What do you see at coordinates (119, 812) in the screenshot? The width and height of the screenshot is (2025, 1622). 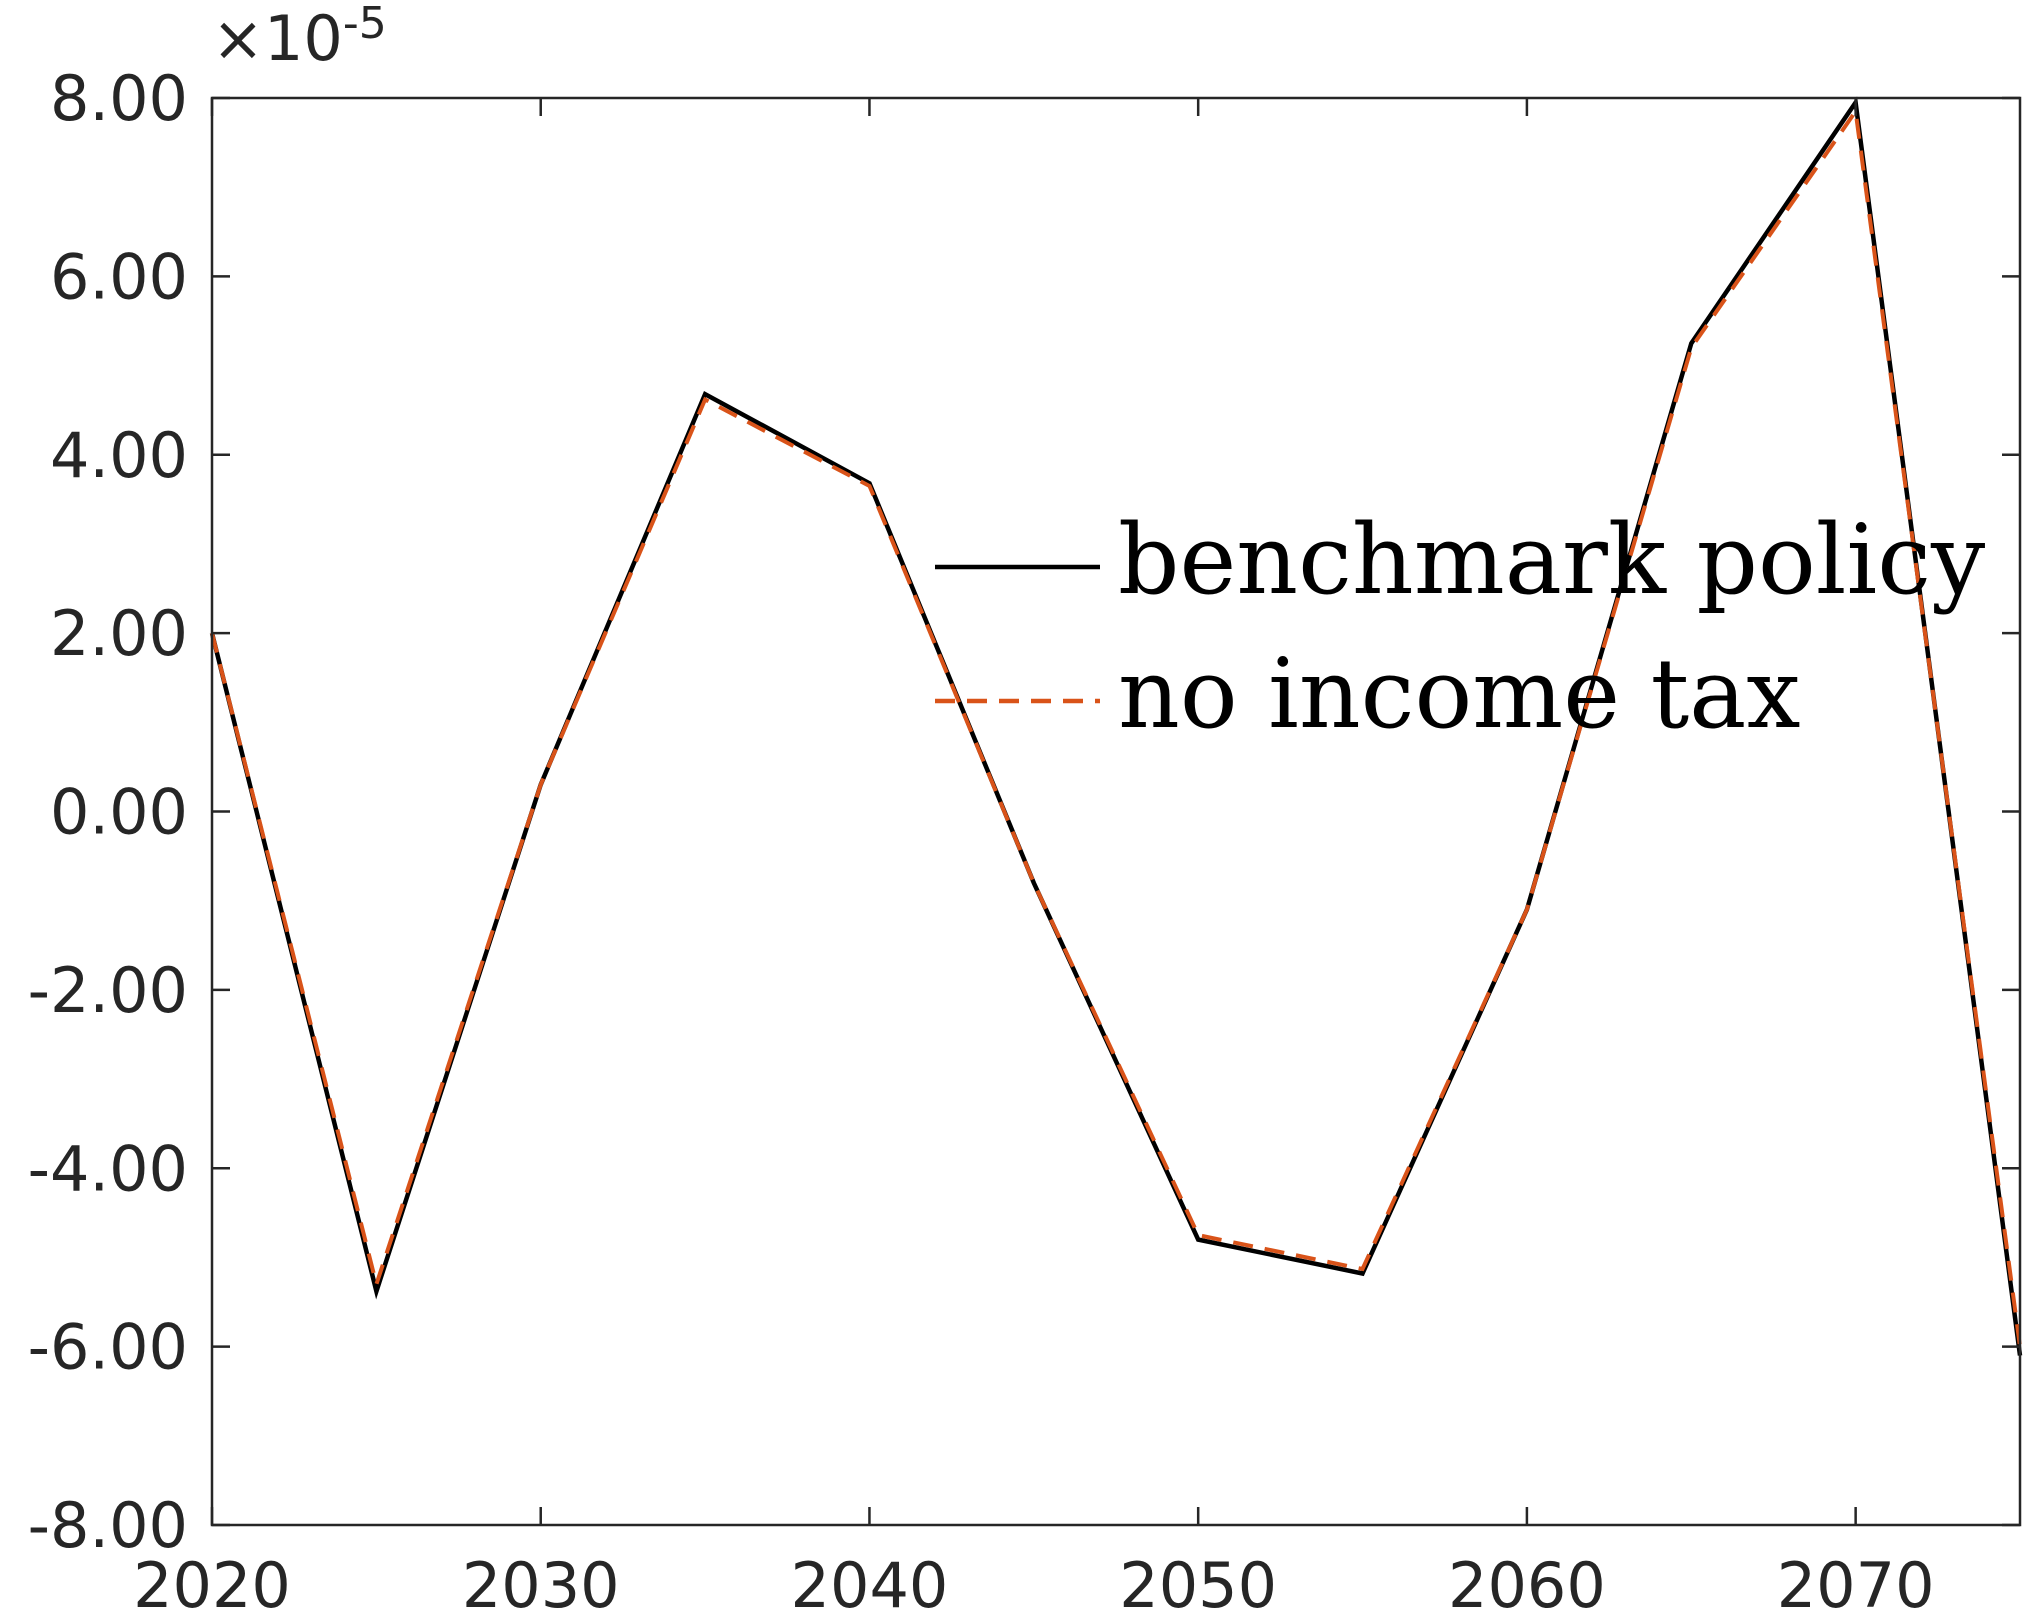 I see `y-tick-label-0: 0.00` at bounding box center [119, 812].